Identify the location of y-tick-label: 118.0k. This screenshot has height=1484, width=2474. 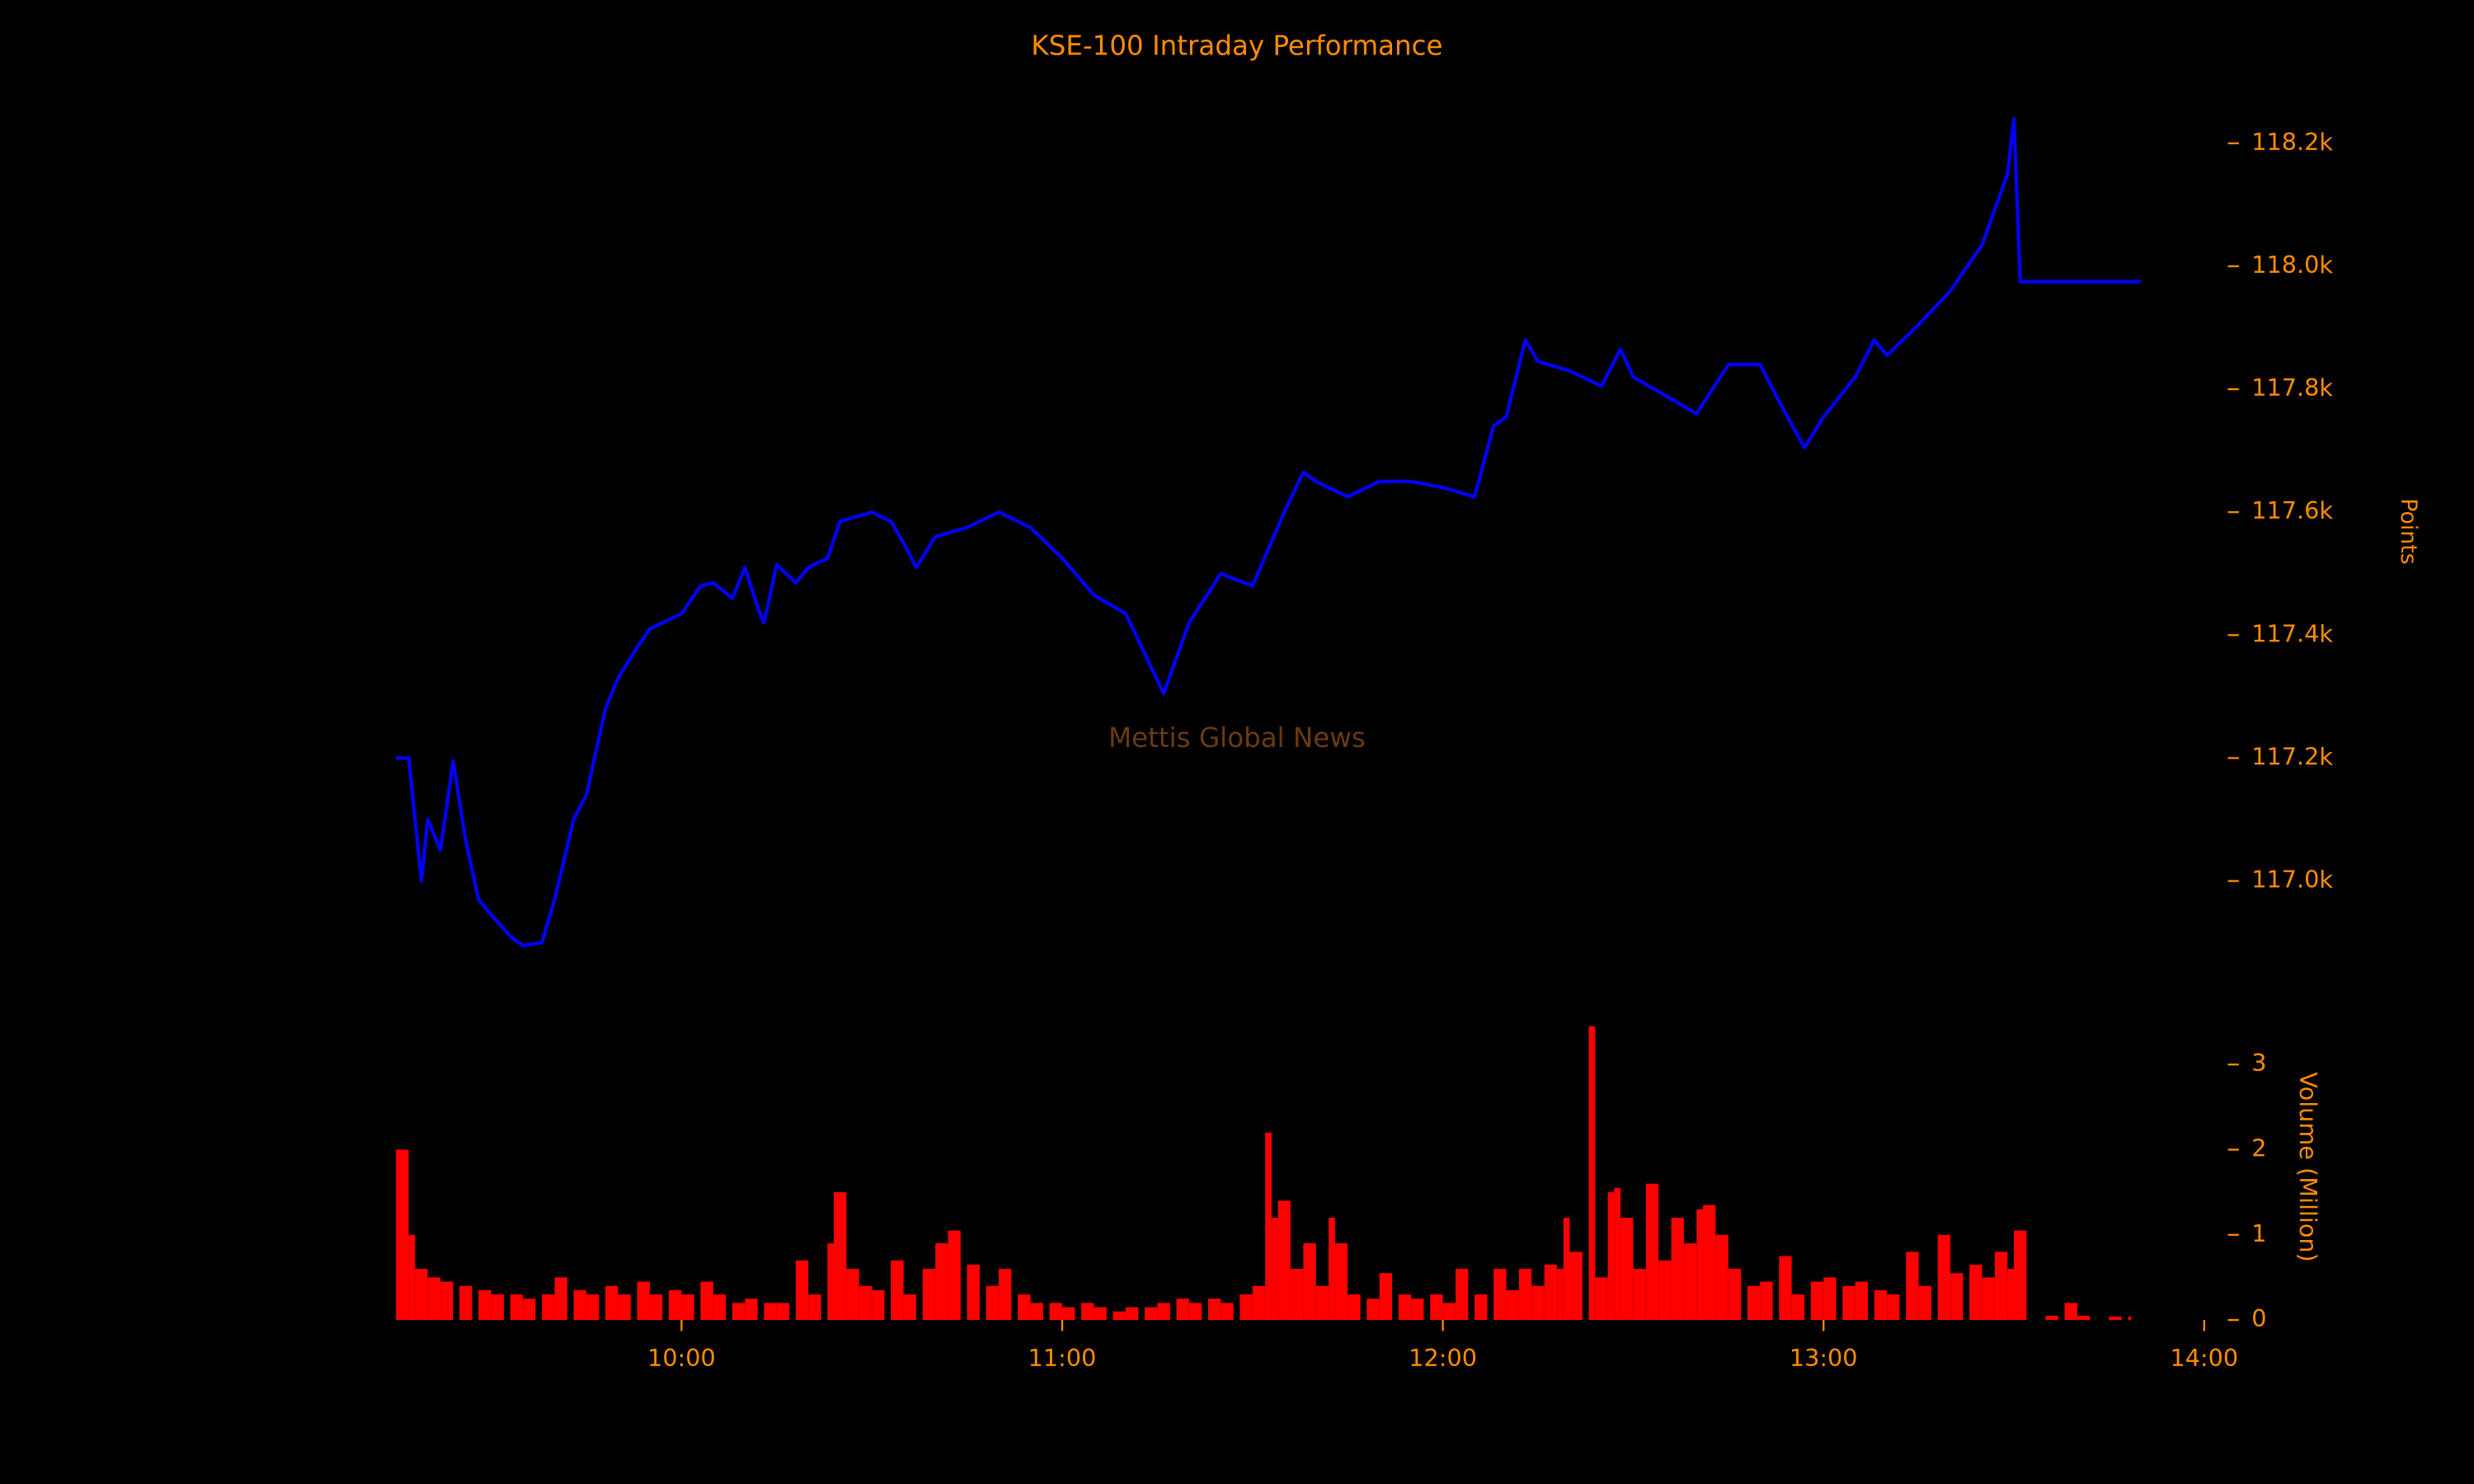
(2292, 265).